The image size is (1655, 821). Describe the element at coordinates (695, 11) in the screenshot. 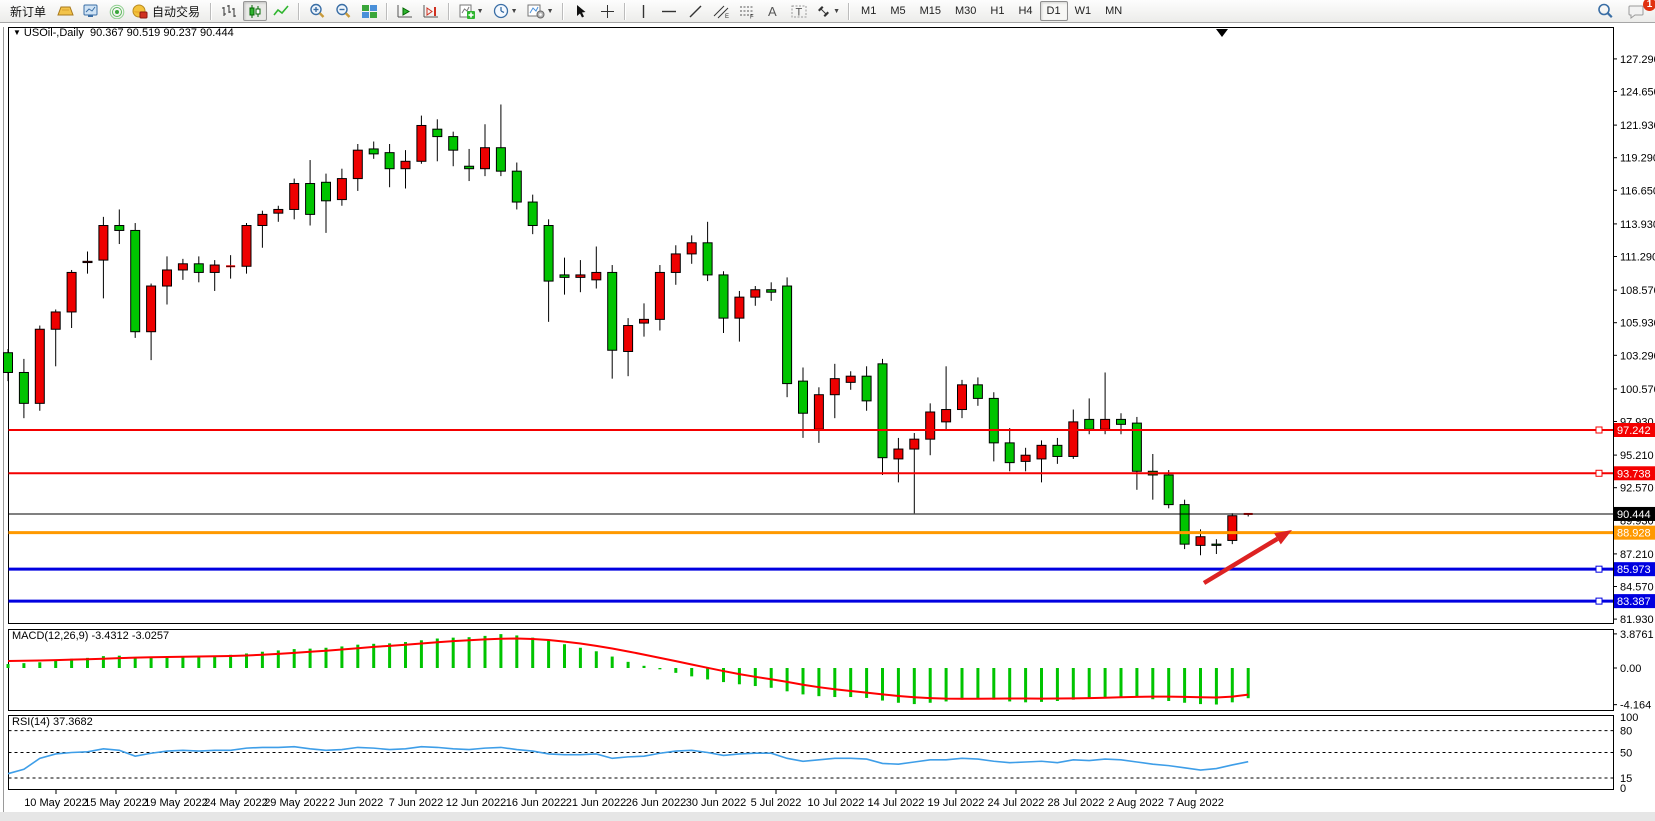

I see `trendline-tool` at that location.